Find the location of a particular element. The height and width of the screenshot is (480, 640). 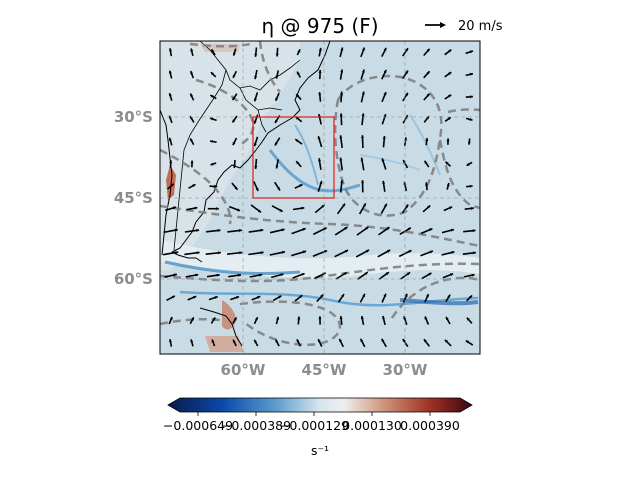

vorticity-filament is located at coordinates (425, 145).